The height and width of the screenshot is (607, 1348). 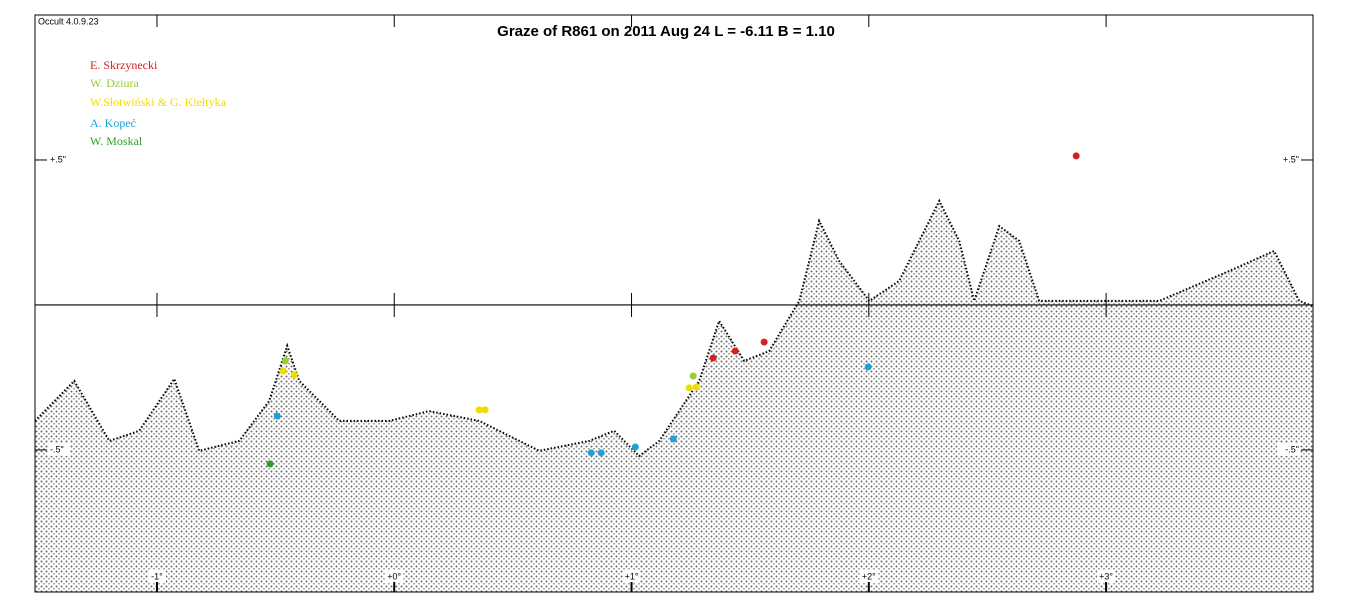 What do you see at coordinates (68, 21) in the screenshot?
I see `software-version: Occult 4.0.9.23` at bounding box center [68, 21].